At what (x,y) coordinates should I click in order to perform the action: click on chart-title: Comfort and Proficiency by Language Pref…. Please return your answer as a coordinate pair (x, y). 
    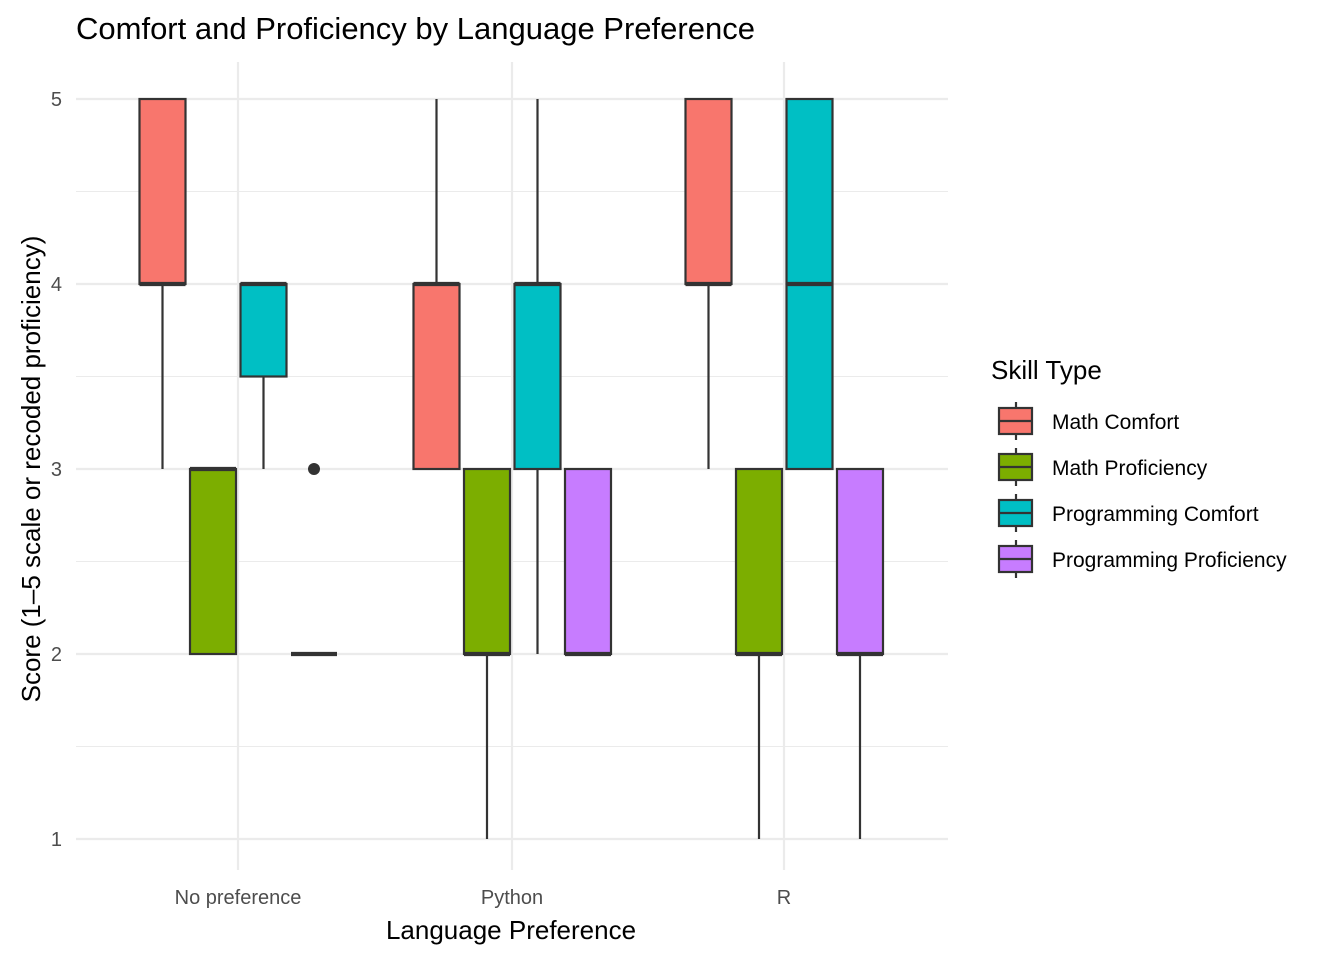
    Looking at the image, I should click on (415, 28).